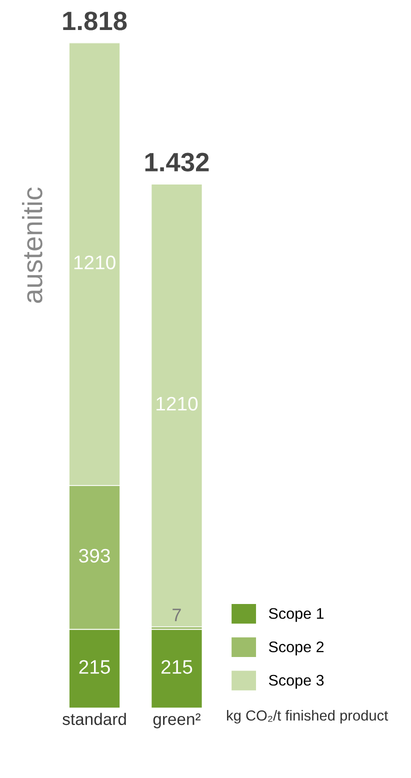  I want to click on x-tick-label: standard, so click(94, 719).